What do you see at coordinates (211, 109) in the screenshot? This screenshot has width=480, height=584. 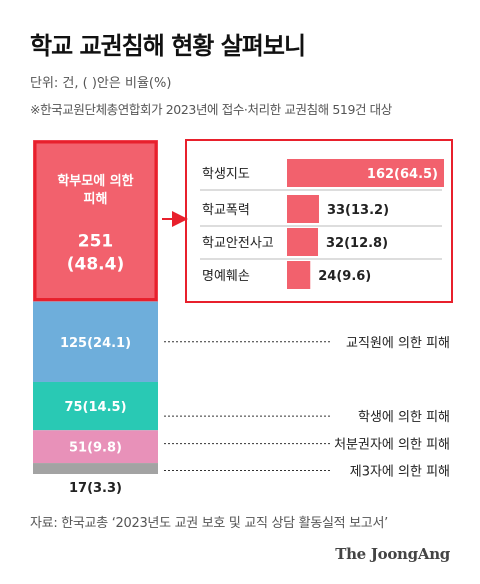 I see `scope-note: ※한국교원단체총연합회가 2023년에 접수·처리한 교권침해 519건 대상` at bounding box center [211, 109].